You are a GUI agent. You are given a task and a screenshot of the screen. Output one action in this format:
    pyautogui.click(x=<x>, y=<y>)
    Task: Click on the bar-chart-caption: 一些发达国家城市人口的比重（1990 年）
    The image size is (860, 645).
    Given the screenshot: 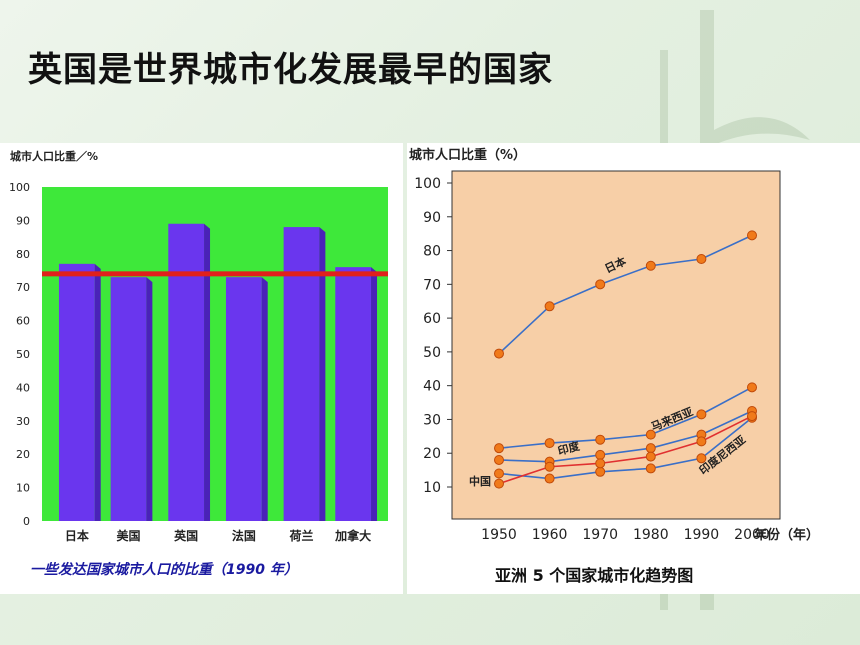 What is the action you would take?
    pyautogui.click(x=164, y=569)
    